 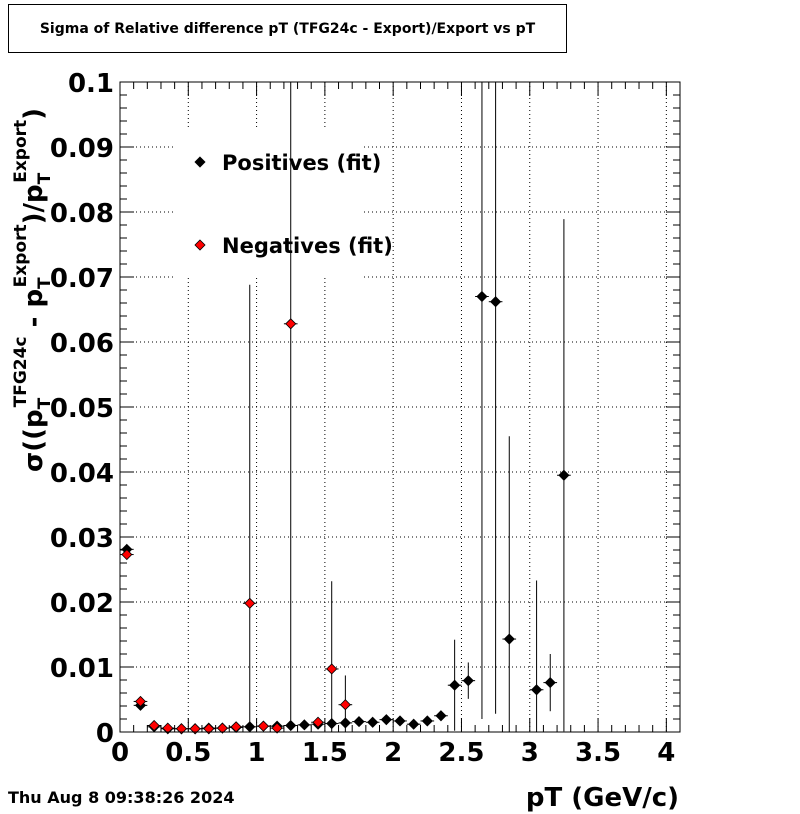 I want to click on y-title-part: )/p, so click(x=34, y=204).